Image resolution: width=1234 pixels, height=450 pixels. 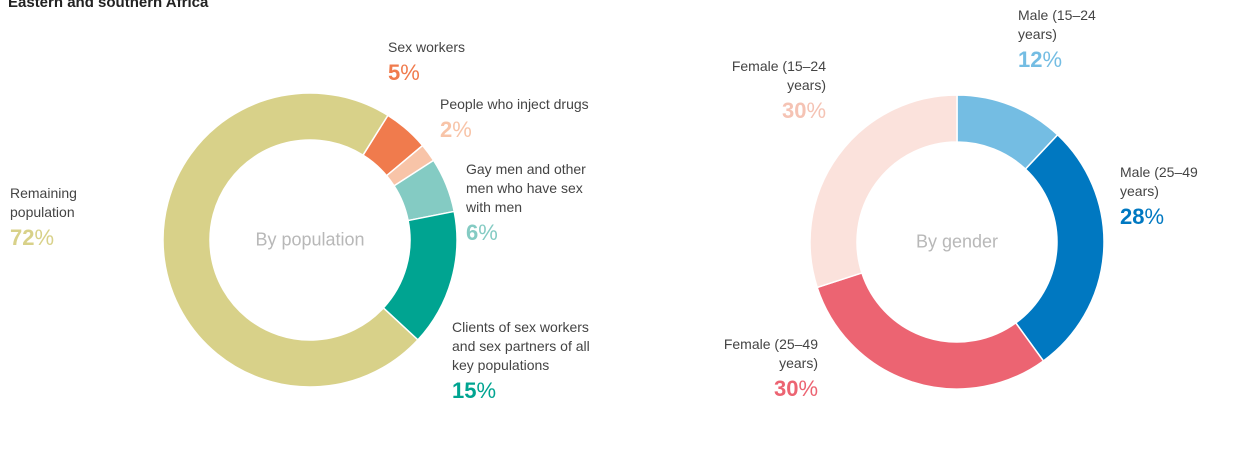 What do you see at coordinates (514, 104) in the screenshot?
I see `category-label: People who inject drugs` at bounding box center [514, 104].